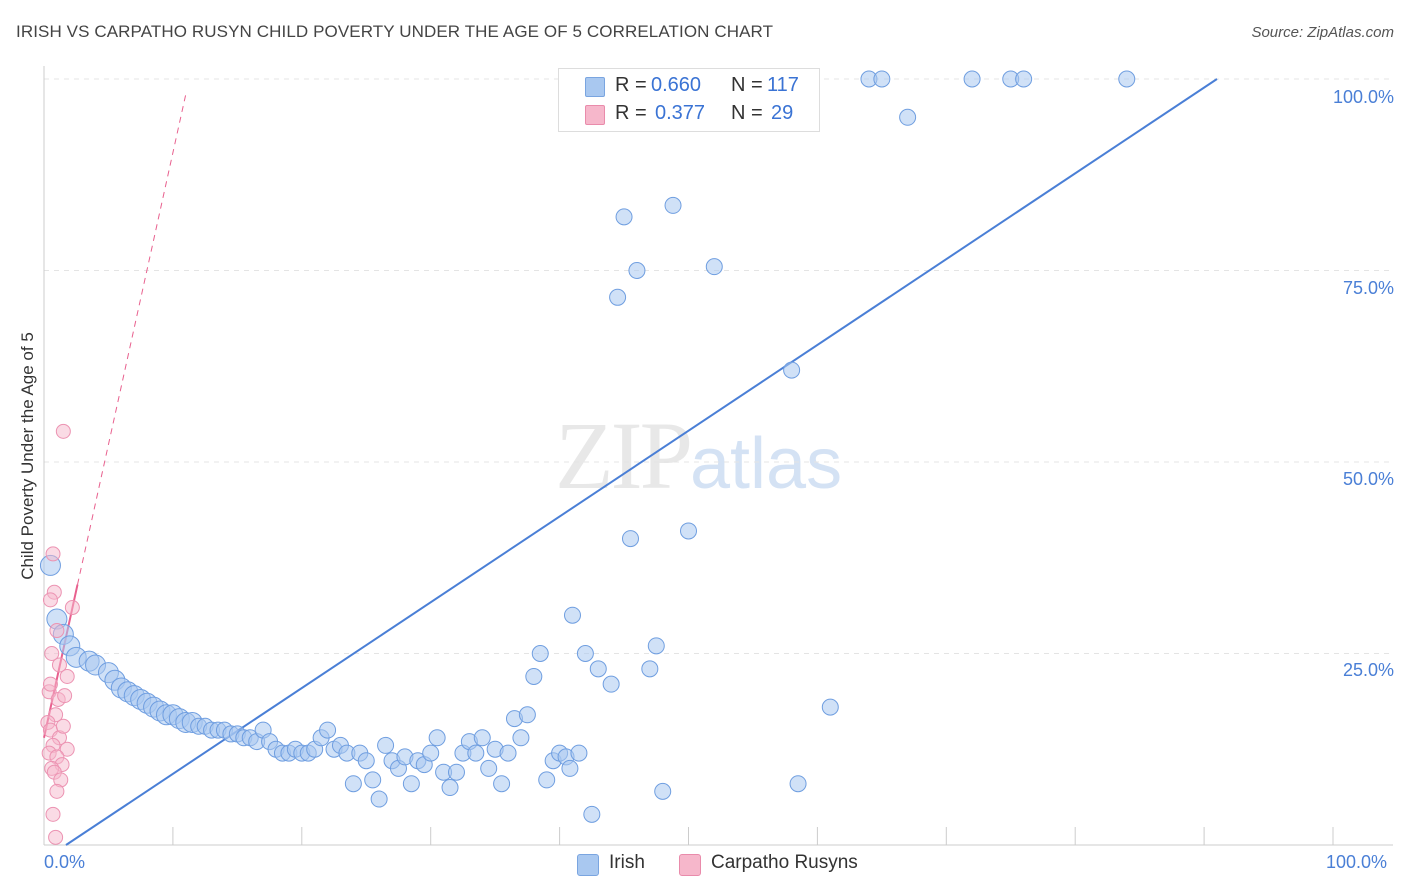 Image resolution: width=1406 pixels, height=892 pixels. Describe the element at coordinates (1368, 479) in the screenshot. I see `y-tick-label-50: 50.0%` at that location.